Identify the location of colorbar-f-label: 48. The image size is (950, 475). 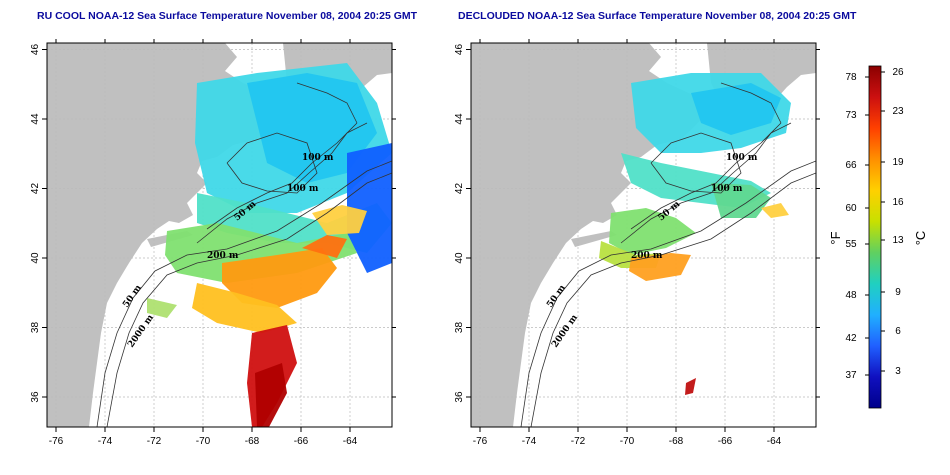
(851, 295).